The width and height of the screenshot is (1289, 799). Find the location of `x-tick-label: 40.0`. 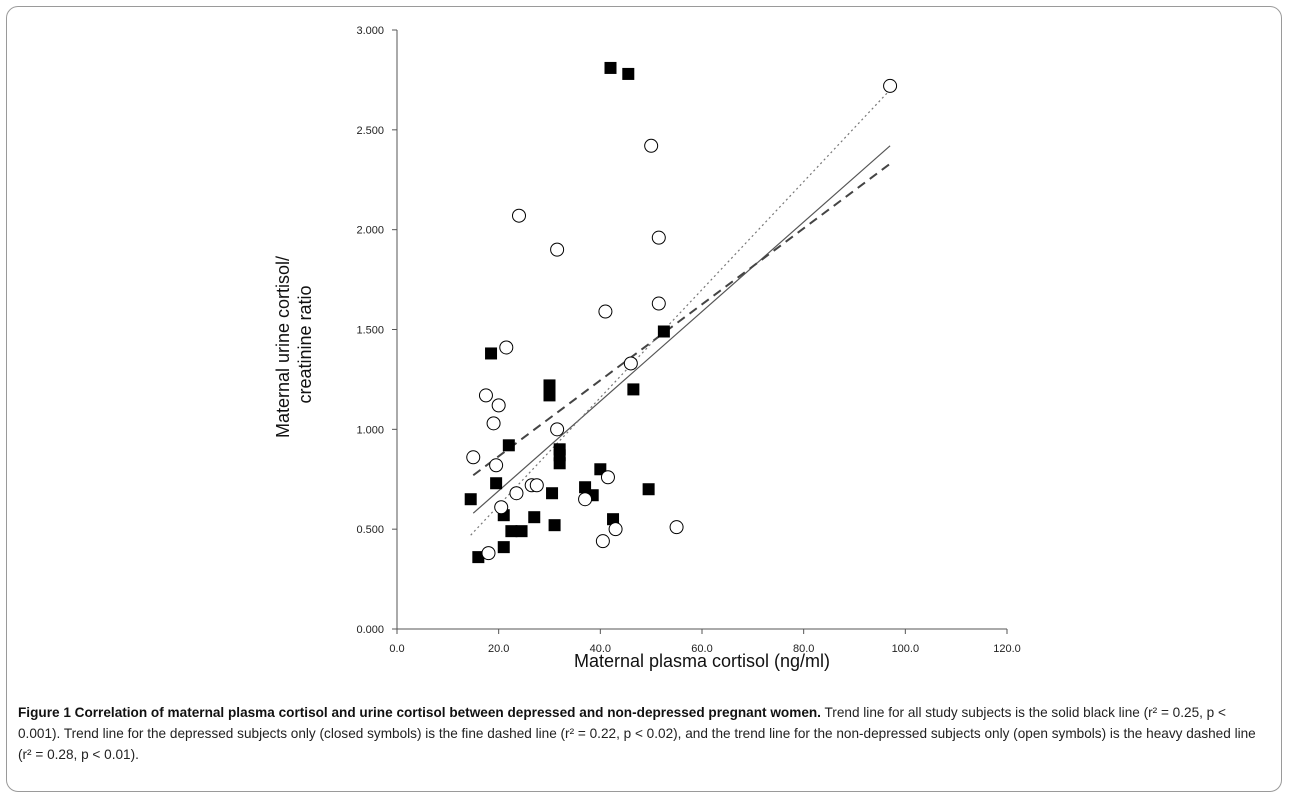

x-tick-label: 40.0 is located at coordinates (600, 649).